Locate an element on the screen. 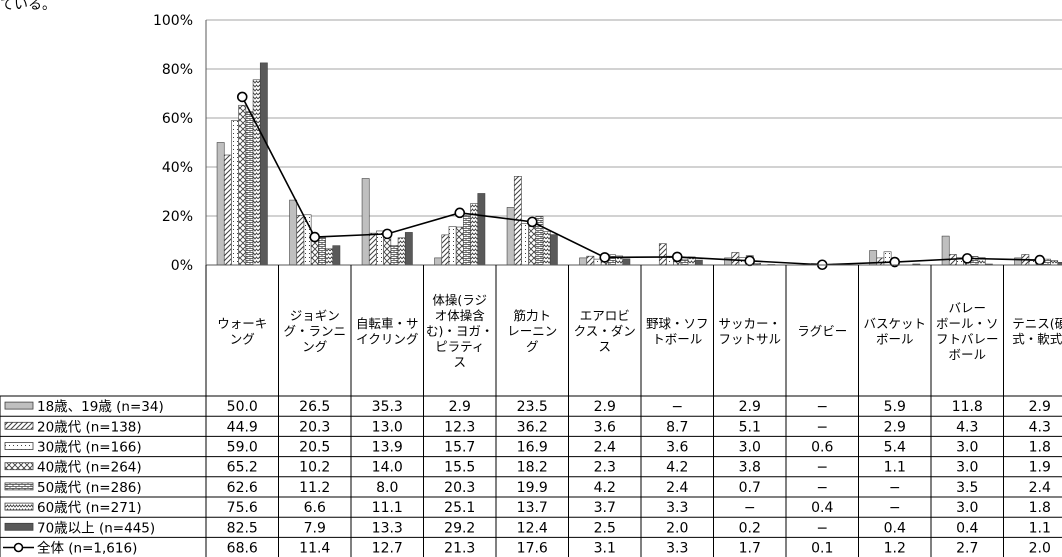 This screenshot has width=1062, height=557. data-label: 75.6 is located at coordinates (242, 508).